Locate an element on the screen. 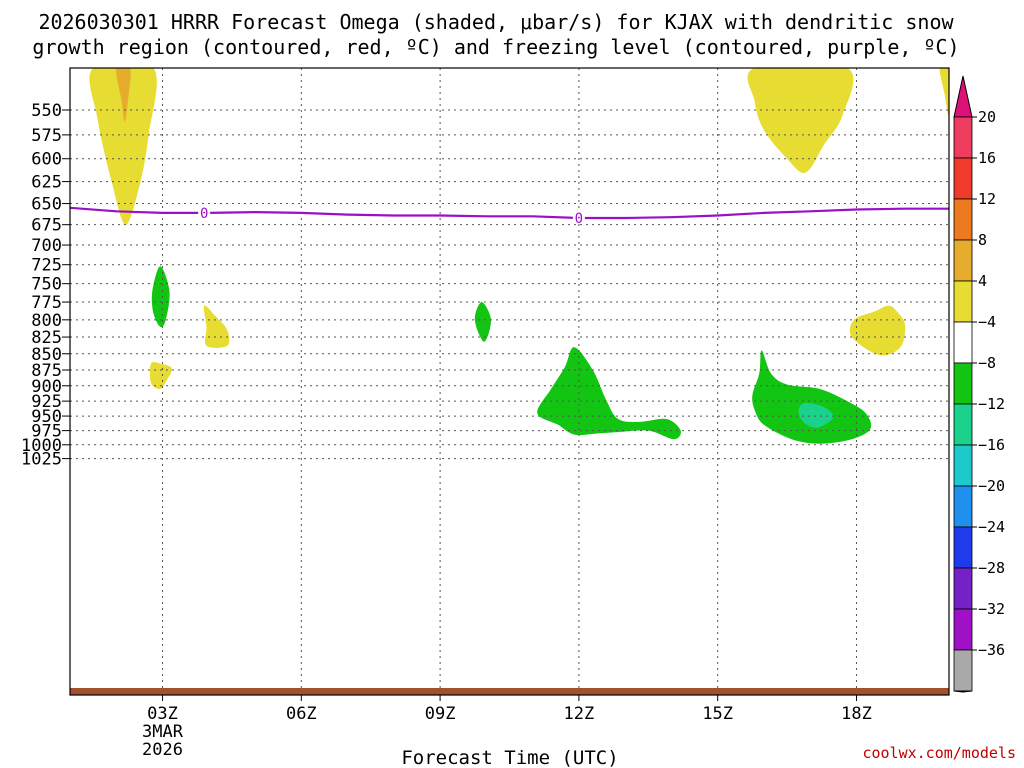  colorbar-label-8: −16 is located at coordinates (991, 445).